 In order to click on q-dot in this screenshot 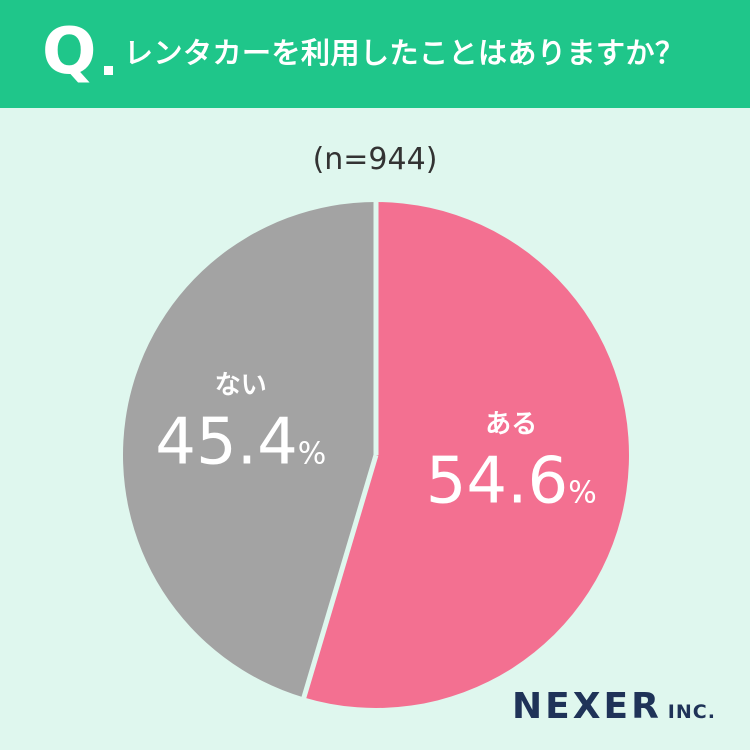, I will do `click(108, 70)`.